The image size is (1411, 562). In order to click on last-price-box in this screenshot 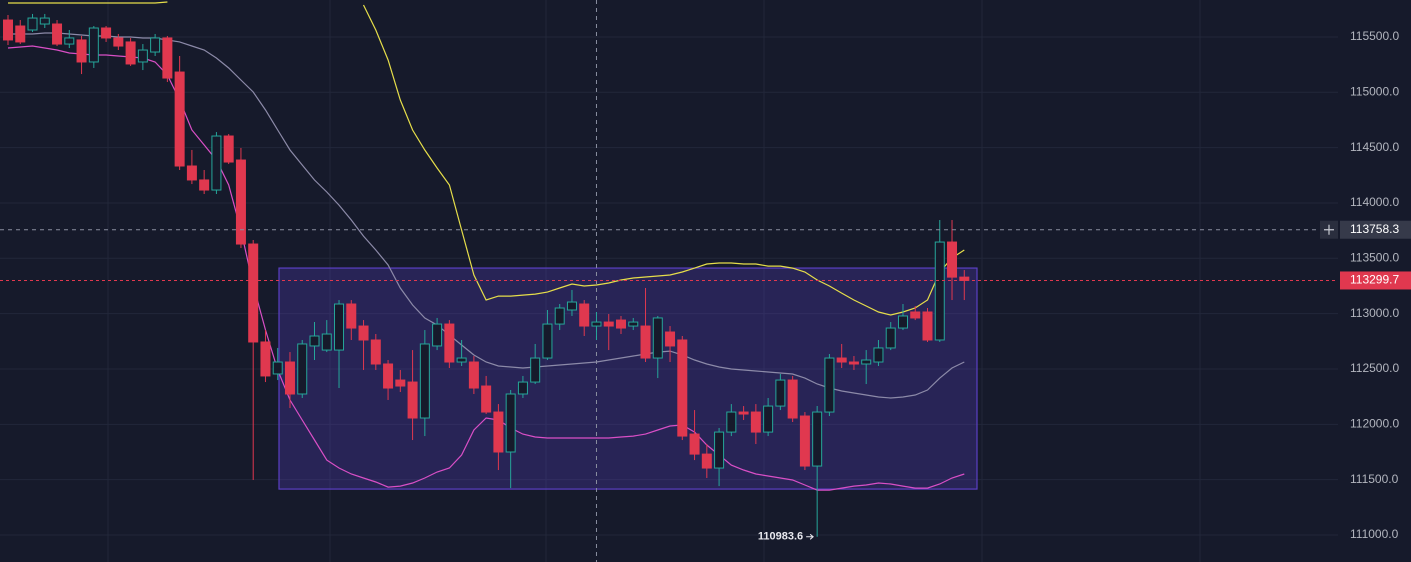, I will do `click(1375, 280)`.